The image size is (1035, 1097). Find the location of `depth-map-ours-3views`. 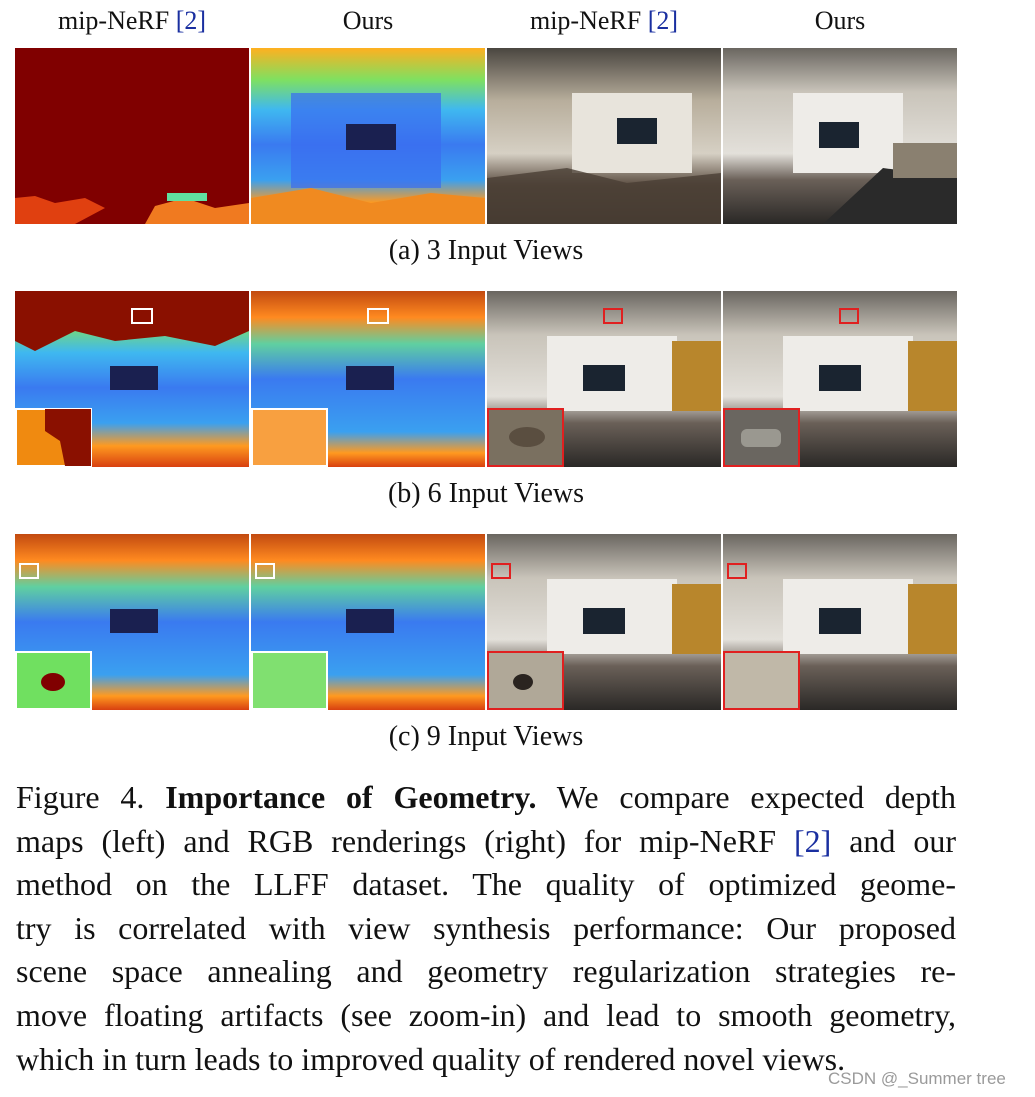

depth-map-ours-3views is located at coordinates (368, 136).